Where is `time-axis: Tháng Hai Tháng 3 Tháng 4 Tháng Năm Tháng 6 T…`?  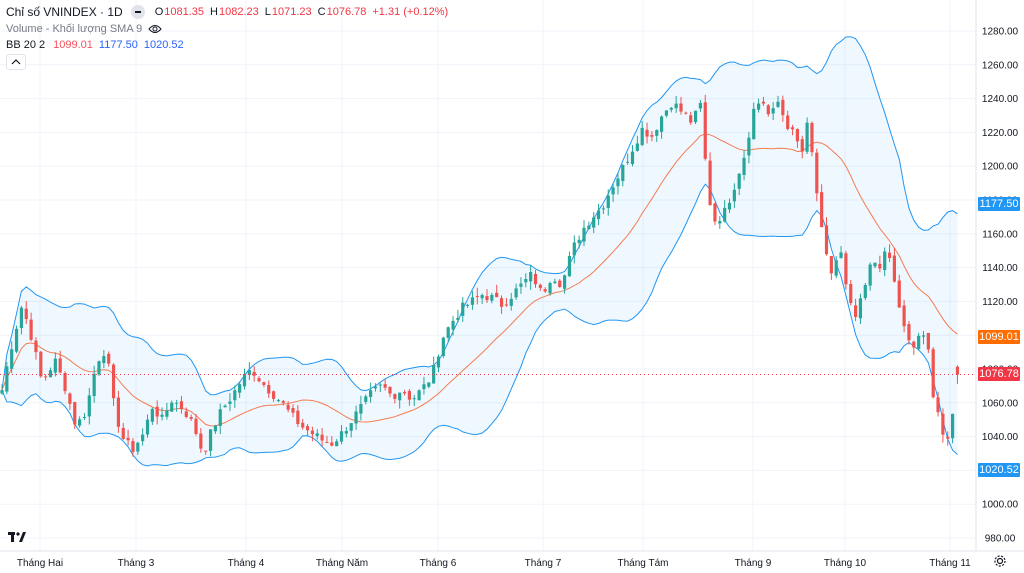
time-axis: Tháng Hai Tháng 3 Tháng 4 Tháng Năm Tháng 6 T… is located at coordinates (494, 563).